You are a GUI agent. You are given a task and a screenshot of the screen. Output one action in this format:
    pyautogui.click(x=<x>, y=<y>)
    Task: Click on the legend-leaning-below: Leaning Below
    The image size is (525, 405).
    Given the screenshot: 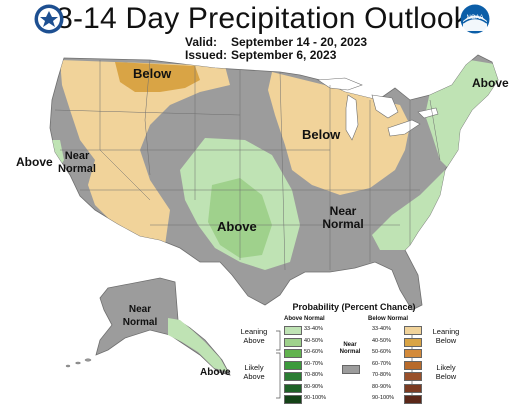 What is the action you would take?
    pyautogui.click(x=446, y=336)
    